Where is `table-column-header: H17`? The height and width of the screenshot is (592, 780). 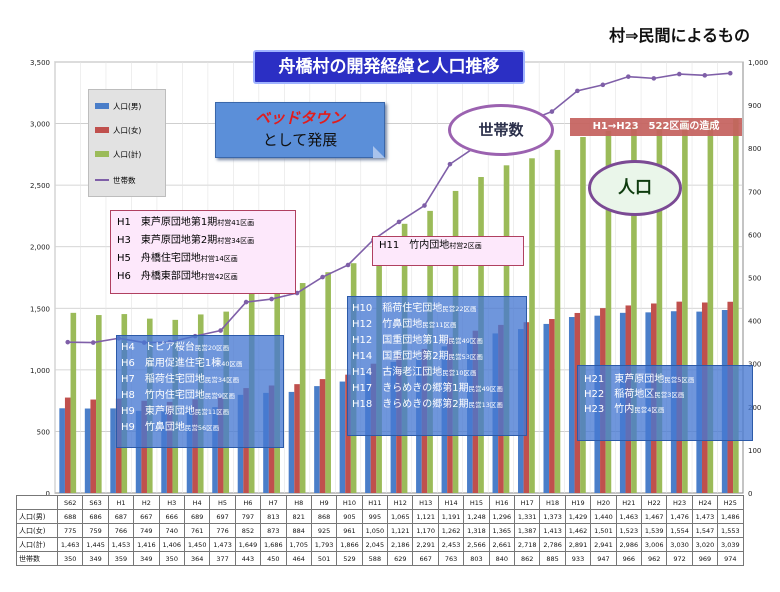
table-column-header: H17 is located at coordinates (527, 502).